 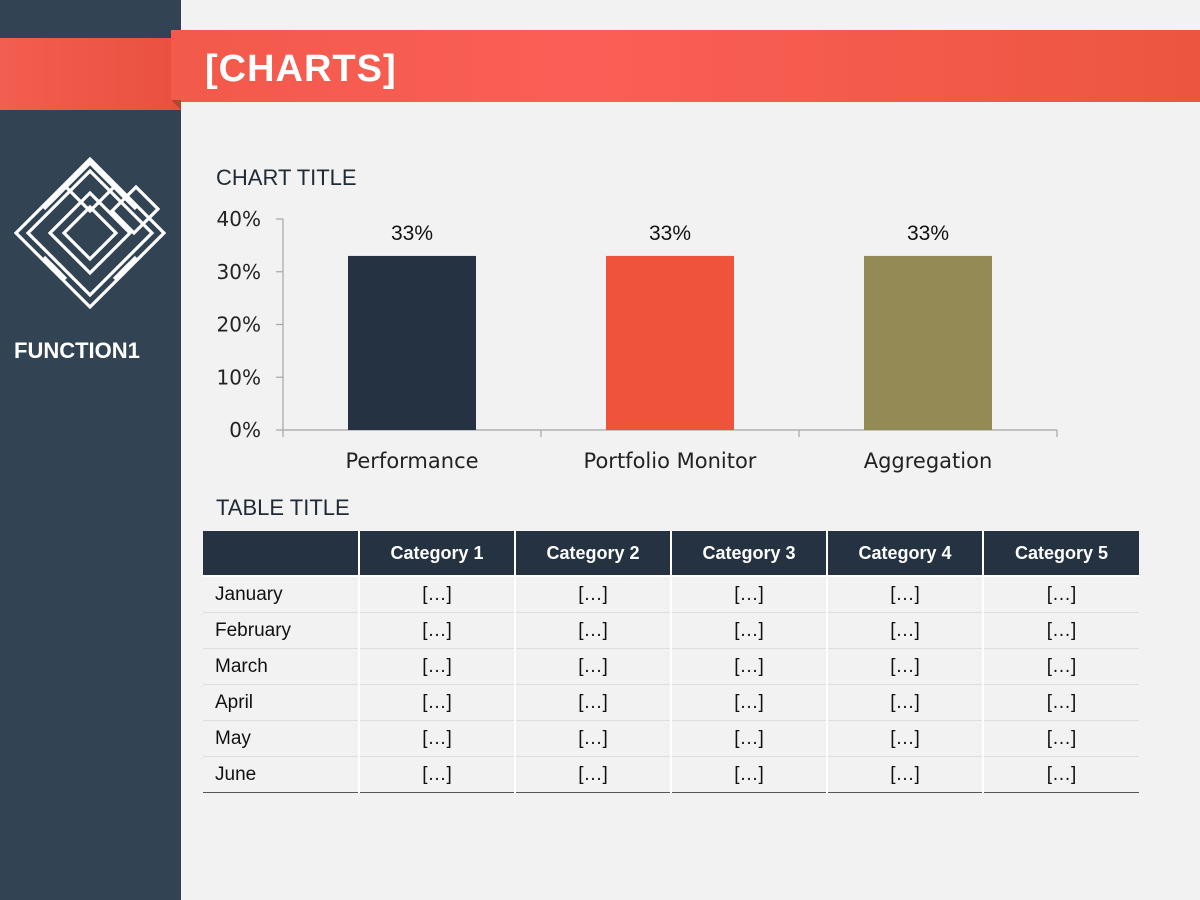 What do you see at coordinates (685, 66) in the screenshot?
I see `title-band` at bounding box center [685, 66].